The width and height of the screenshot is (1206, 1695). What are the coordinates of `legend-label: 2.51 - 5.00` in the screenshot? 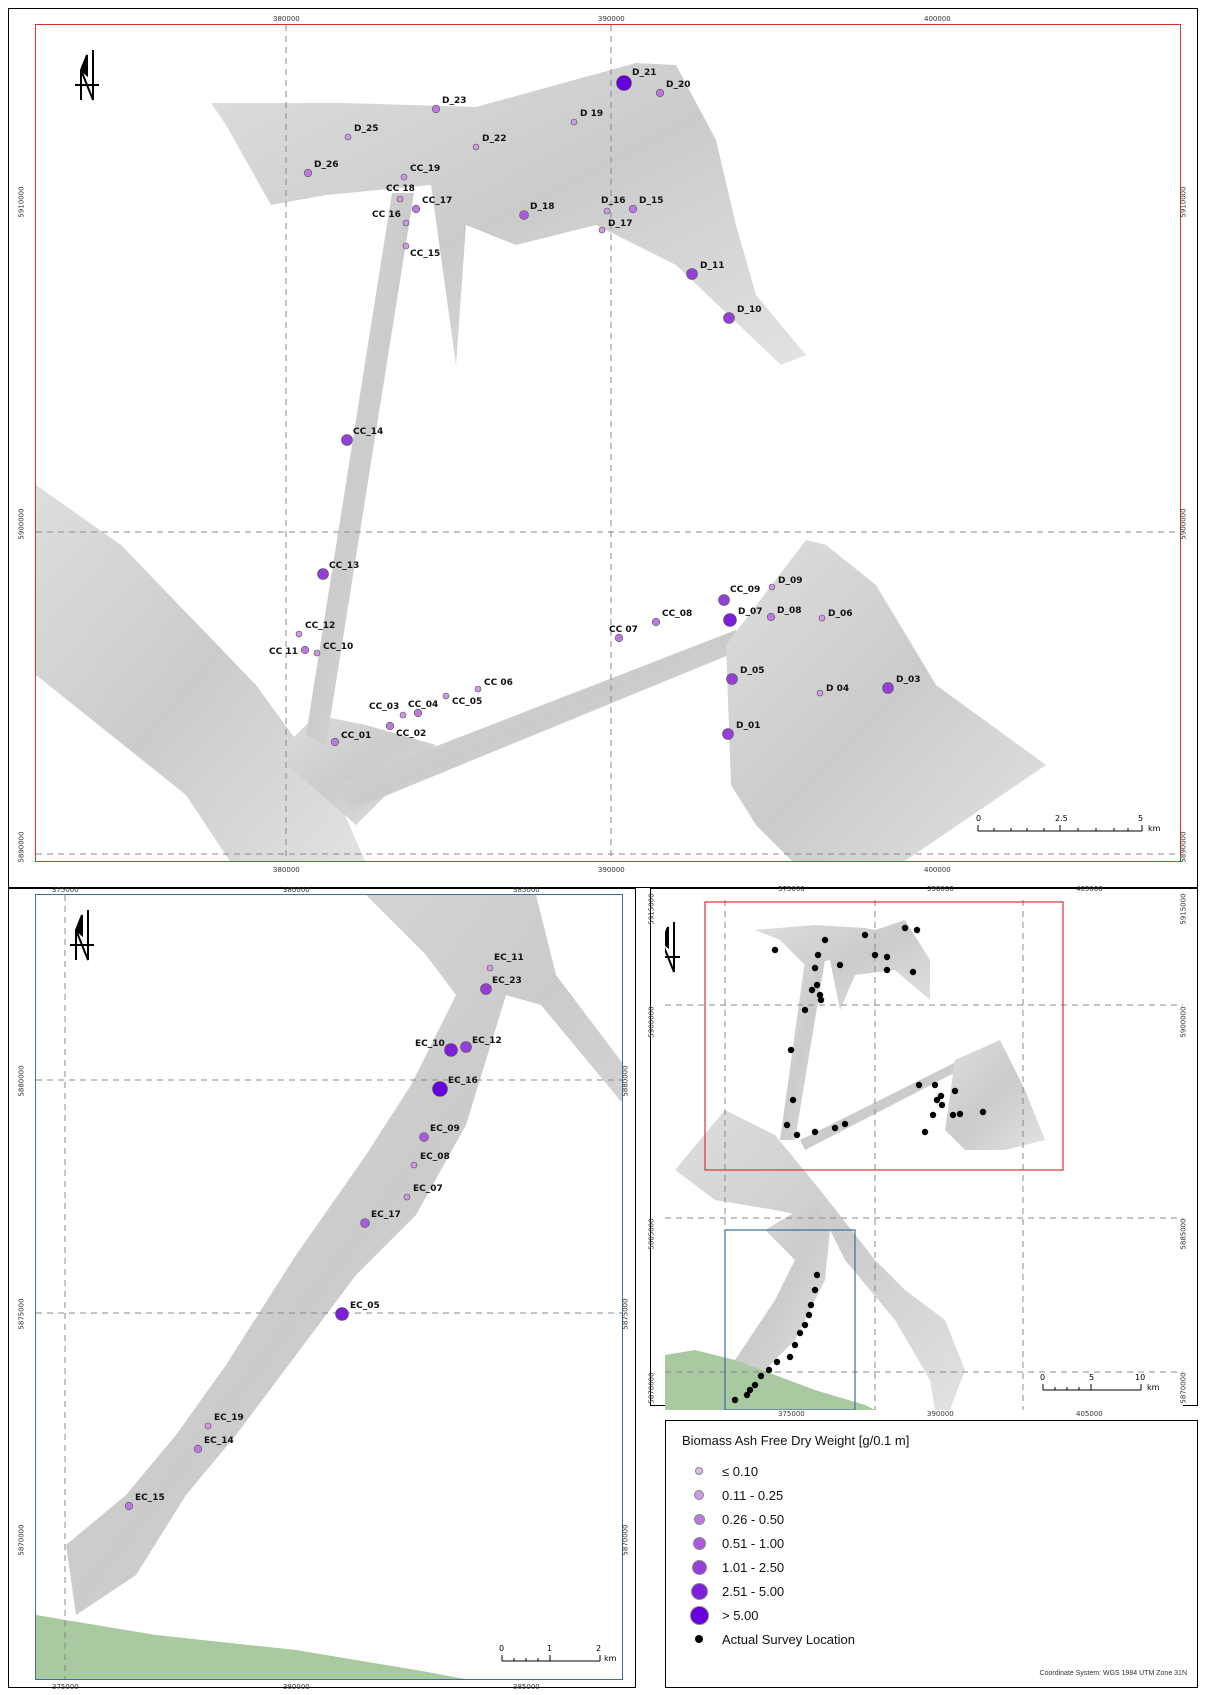 It's located at (753, 1591).